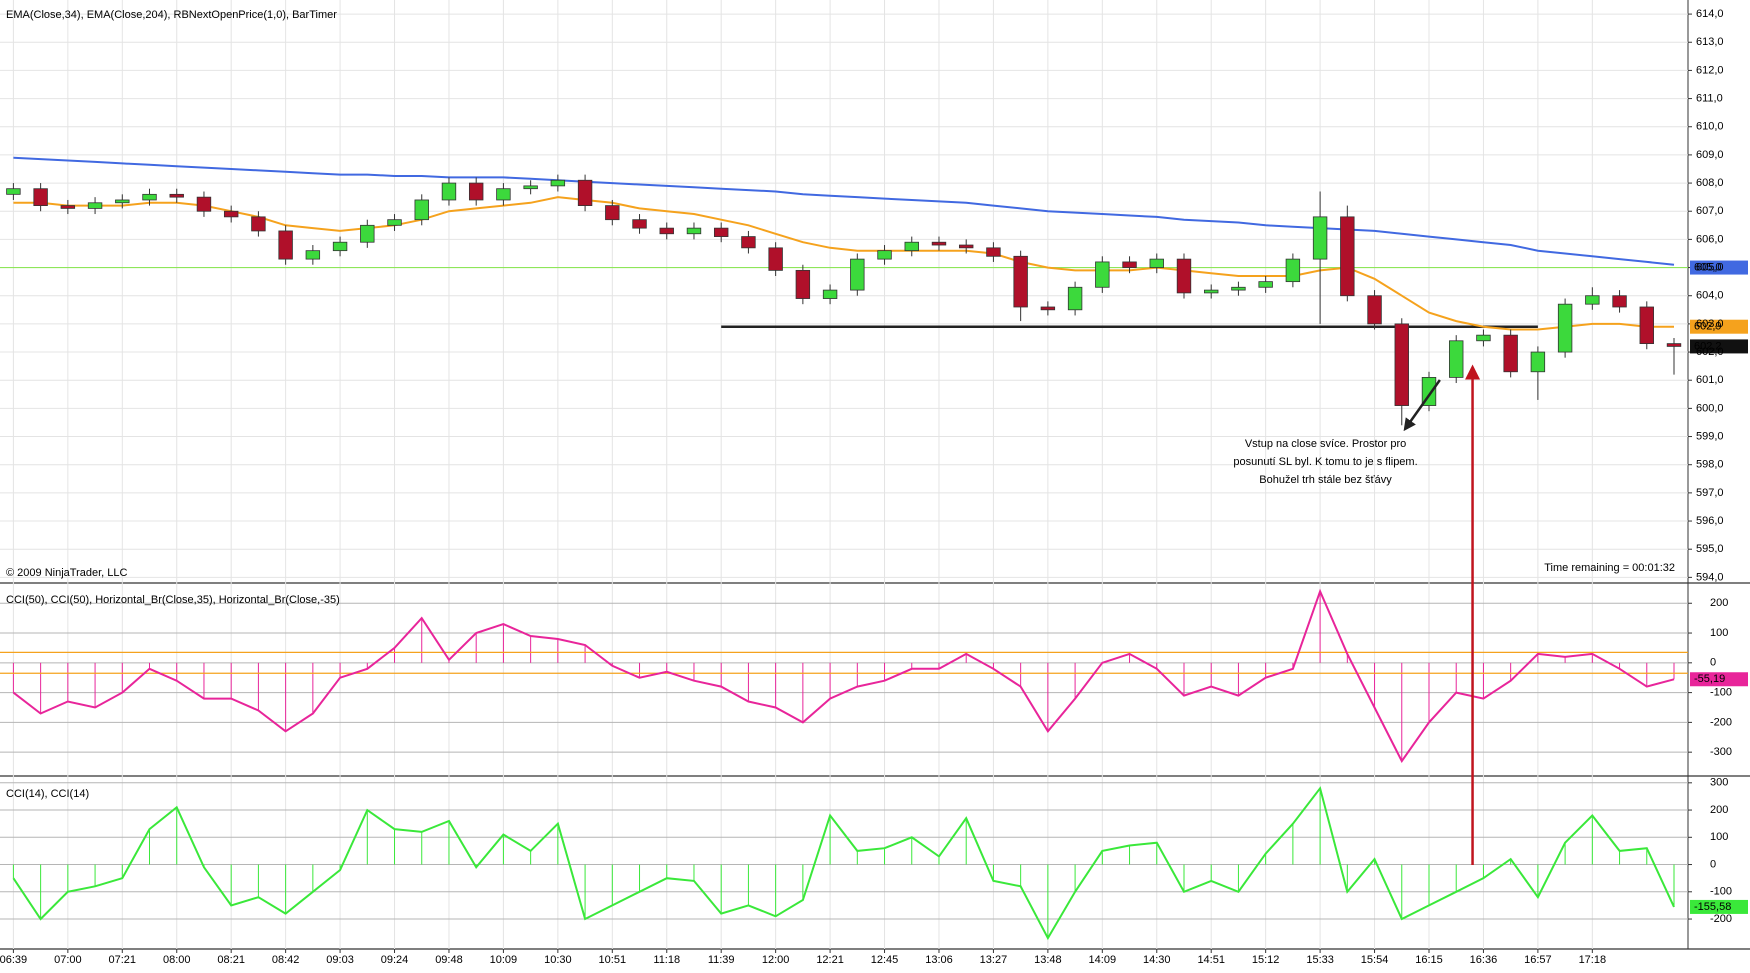 The width and height of the screenshot is (1750, 973). I want to click on x-tick-label: 10:51, so click(613, 960).